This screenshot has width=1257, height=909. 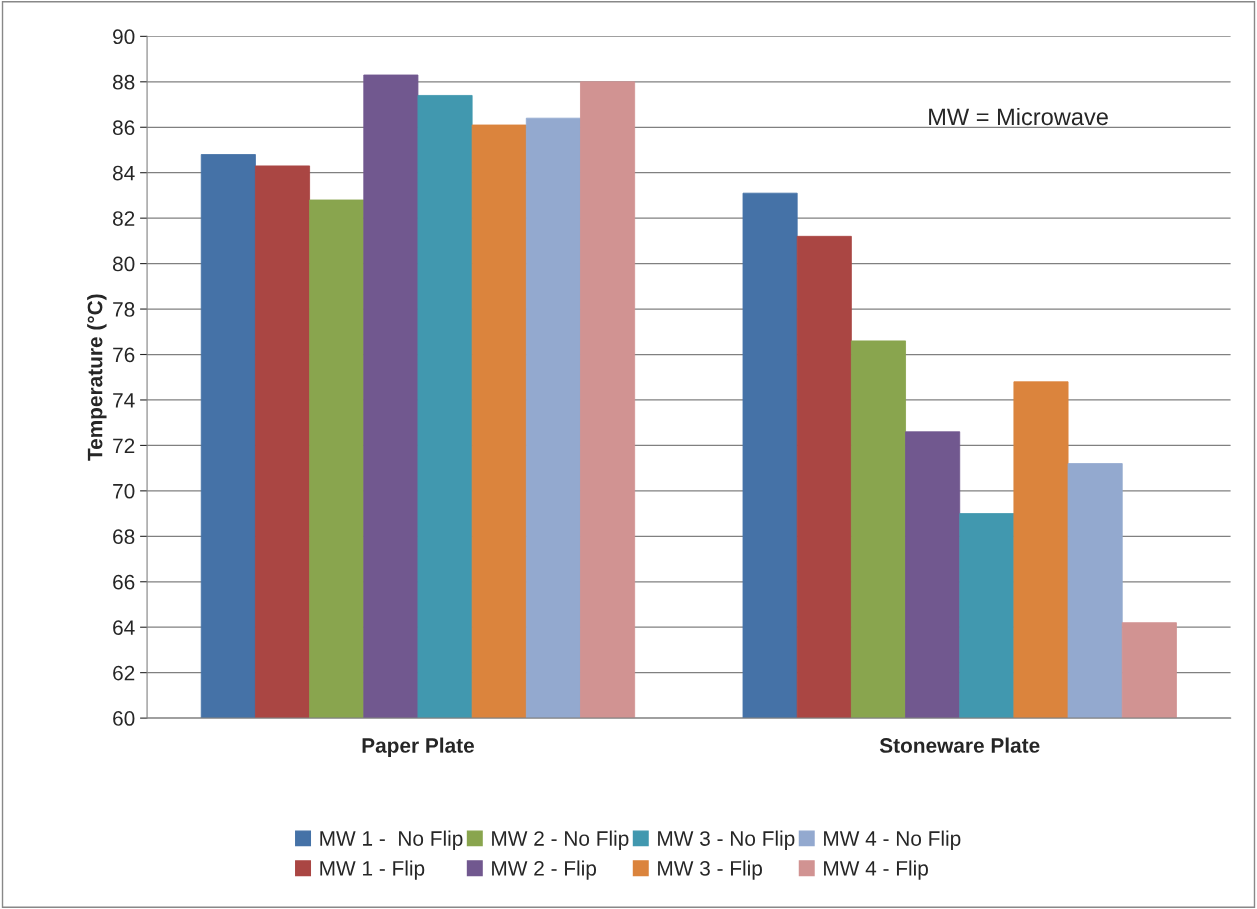 What do you see at coordinates (124, 264) in the screenshot?
I see `y-tick-label: 80` at bounding box center [124, 264].